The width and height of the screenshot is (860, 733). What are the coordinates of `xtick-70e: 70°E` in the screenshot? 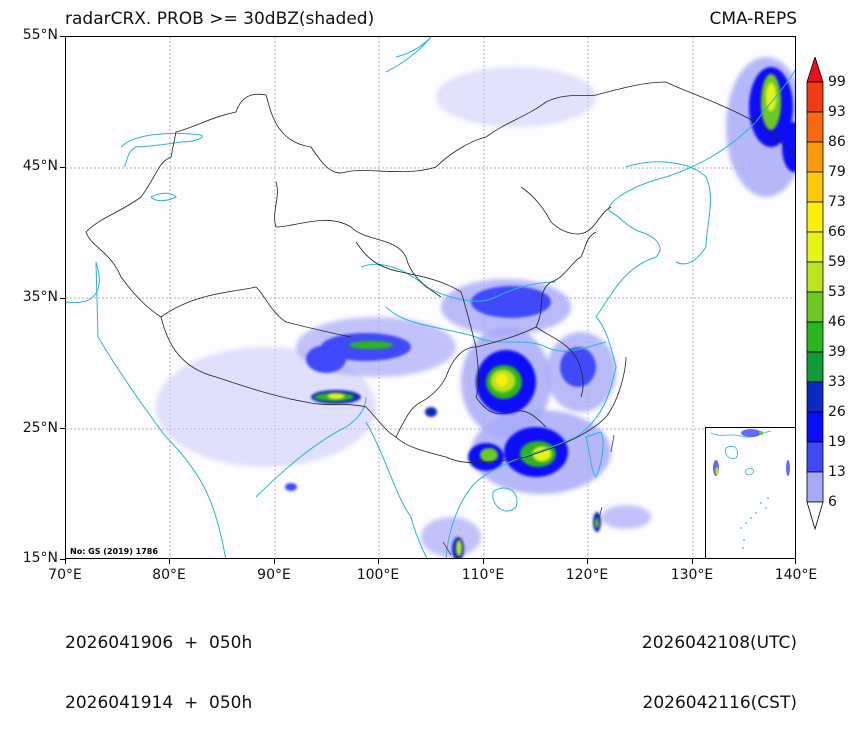 It's located at (65, 575).